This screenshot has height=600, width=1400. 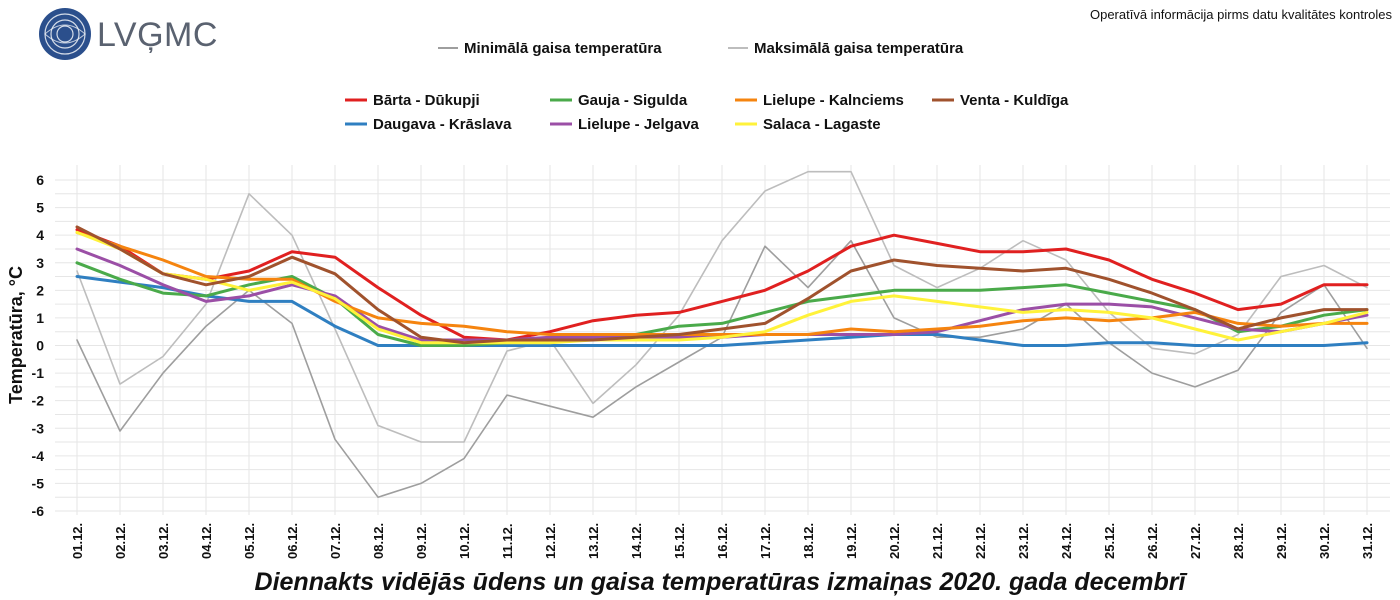 I want to click on legend-label: Venta - Kuldīga, so click(x=1014, y=100).